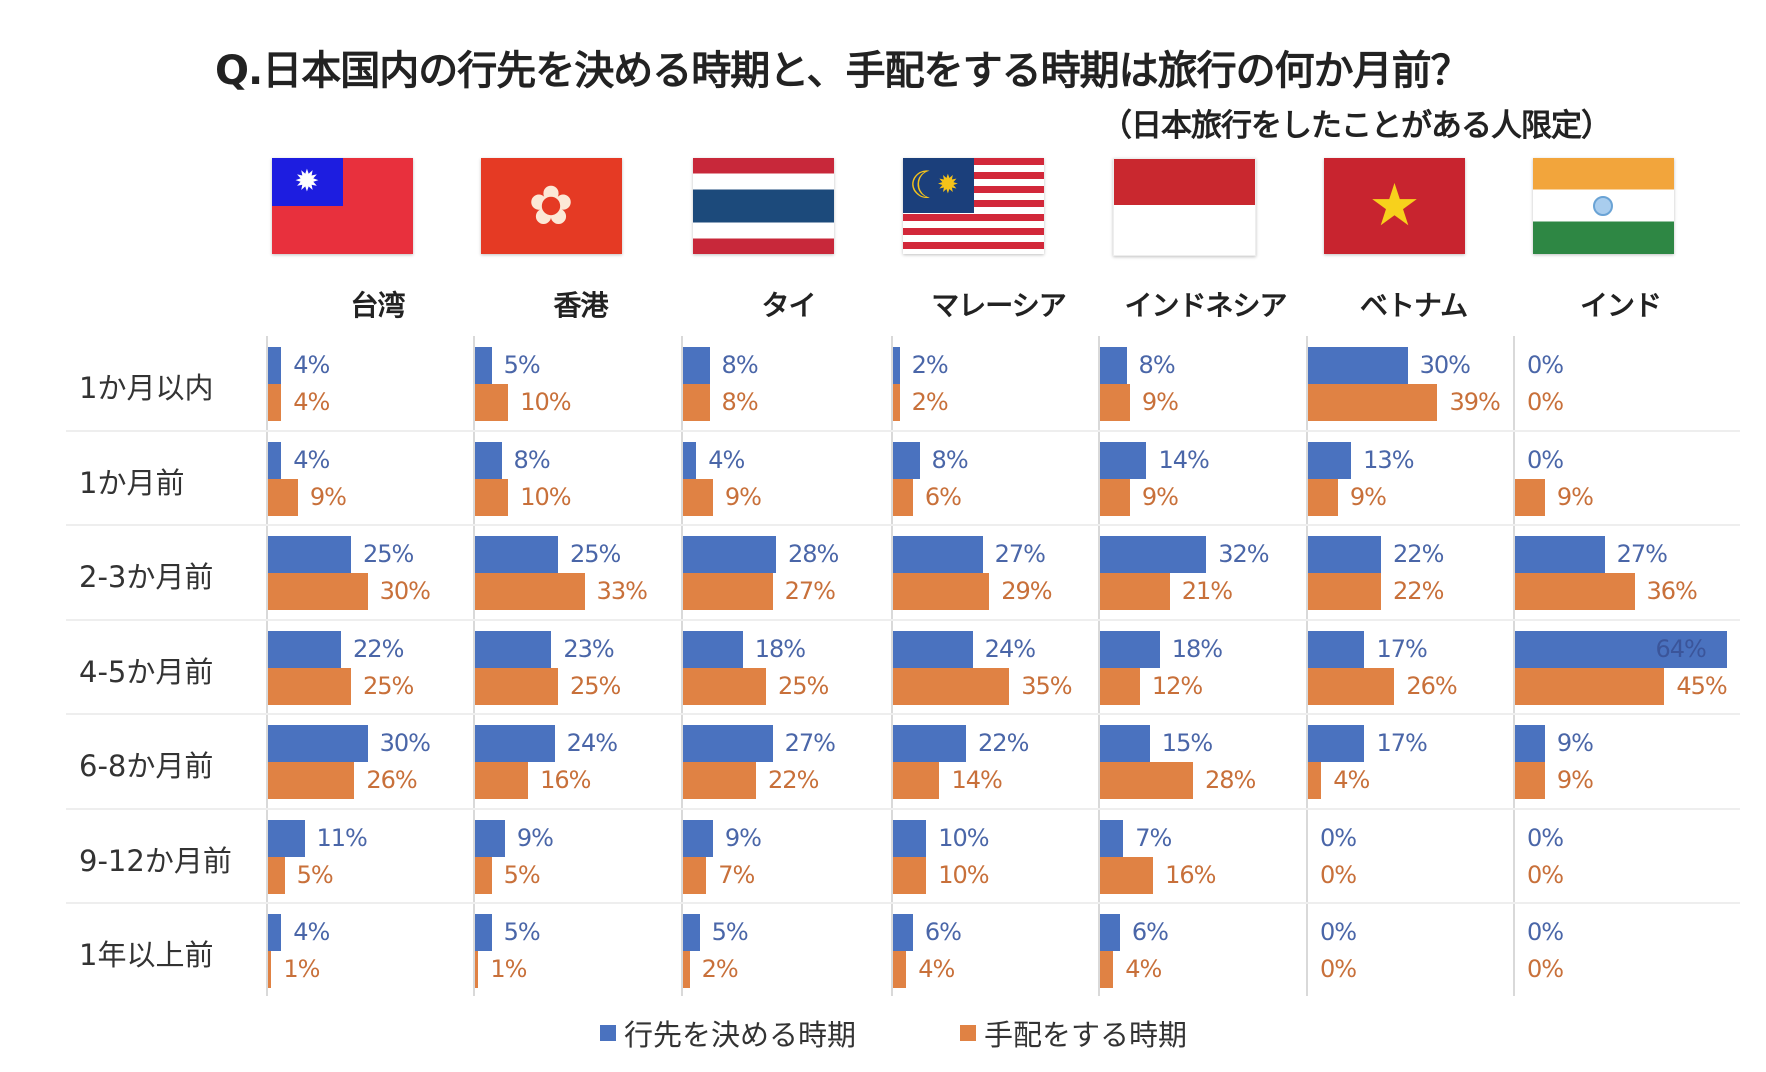 The image size is (1766, 1072). Describe the element at coordinates (720, 969) in the screenshot. I see `value-label-arrange: 2%` at that location.